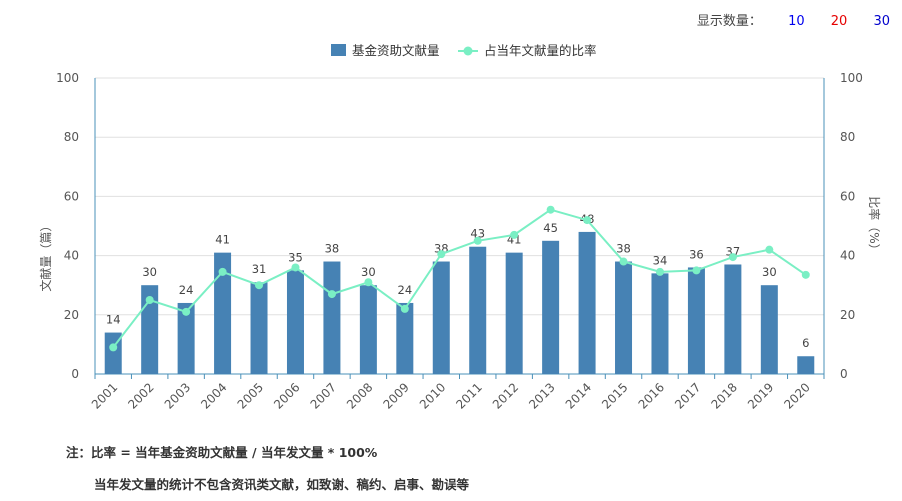 Image resolution: width=902 pixels, height=501 pixels. I want to click on ratio-point-2010, so click(441, 254).